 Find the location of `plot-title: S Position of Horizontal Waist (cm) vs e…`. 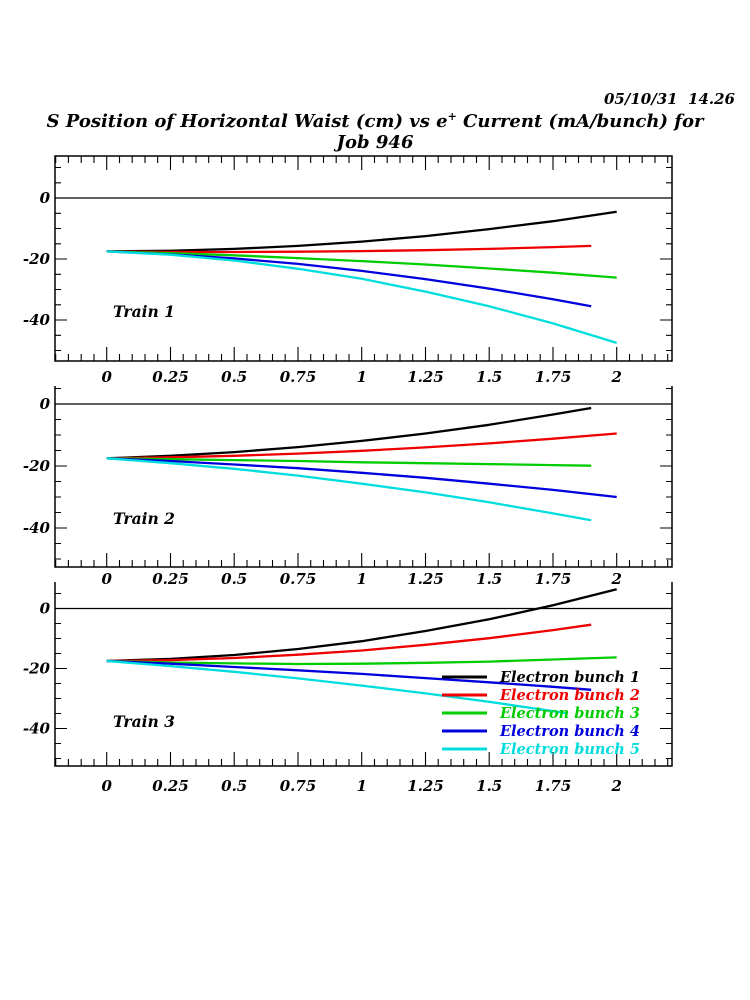

plot-title: S Position of Horizontal Waist (cm) vs e… is located at coordinates (375, 131).